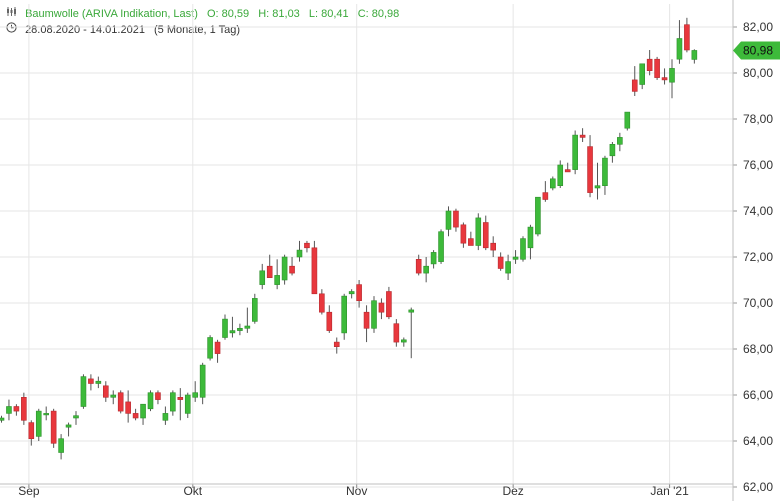  Describe the element at coordinates (758, 257) in the screenshot. I see `y-tick-label: 72,00` at that location.